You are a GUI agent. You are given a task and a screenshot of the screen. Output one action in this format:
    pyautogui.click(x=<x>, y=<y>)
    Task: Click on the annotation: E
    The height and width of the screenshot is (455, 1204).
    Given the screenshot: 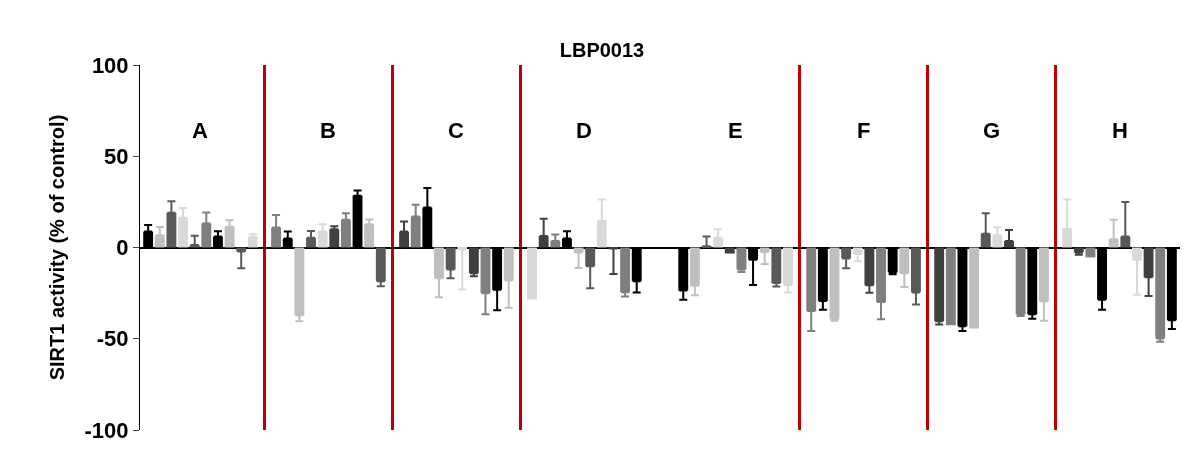 What is the action you would take?
    pyautogui.click(x=735, y=130)
    